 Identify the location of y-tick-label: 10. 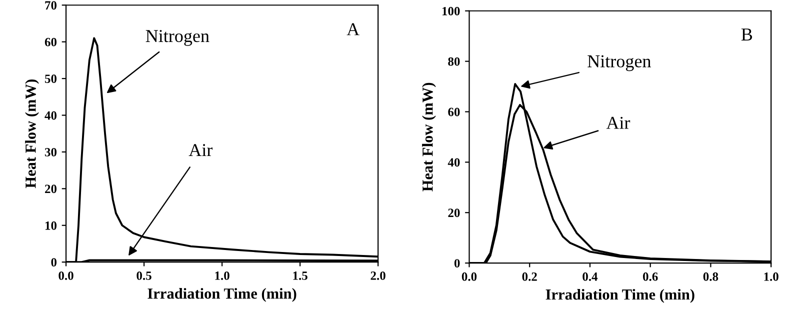
(51, 225).